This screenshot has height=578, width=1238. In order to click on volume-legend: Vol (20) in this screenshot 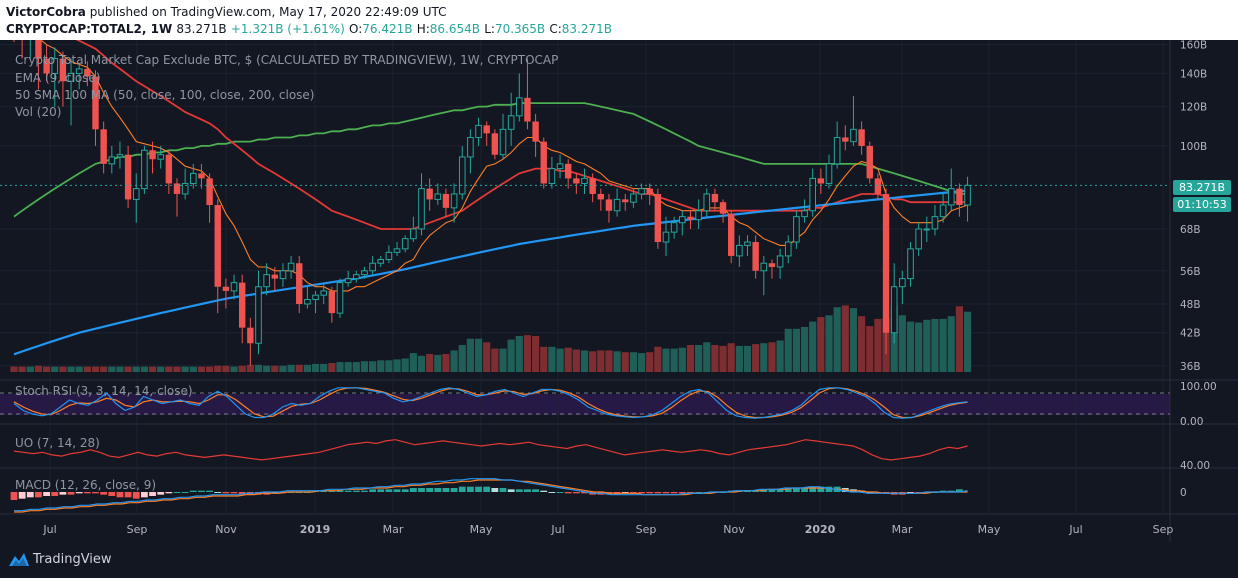, I will do `click(38, 112)`.